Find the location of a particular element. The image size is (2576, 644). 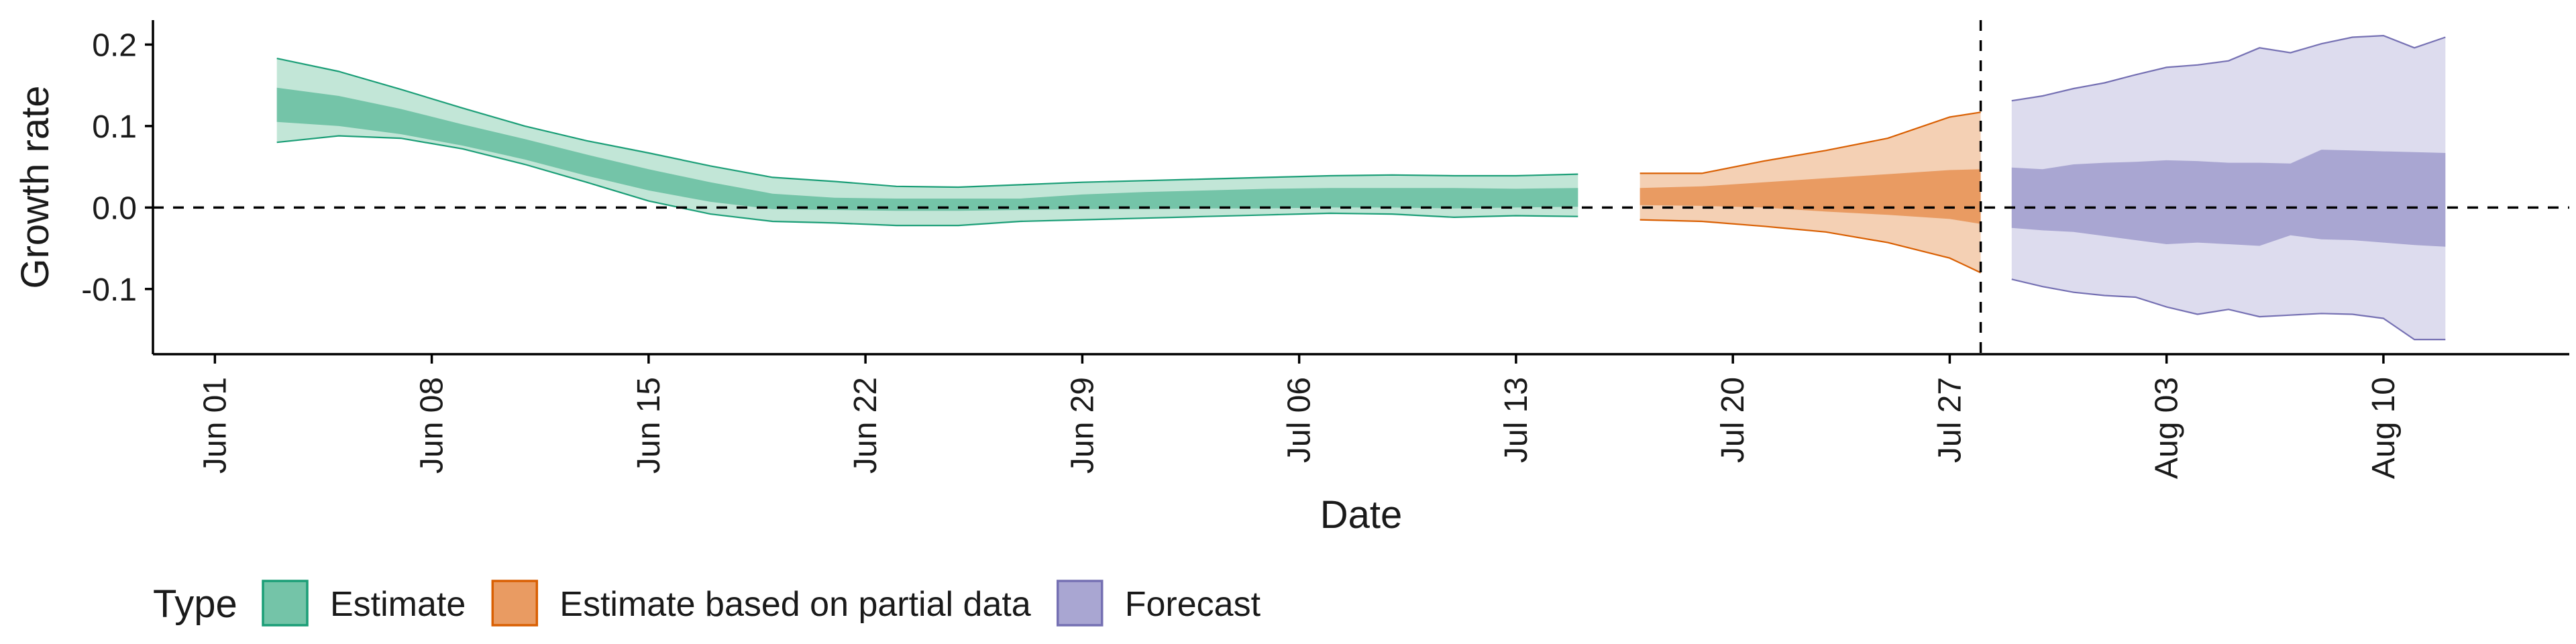

forecast-series is located at coordinates (2228, 187).